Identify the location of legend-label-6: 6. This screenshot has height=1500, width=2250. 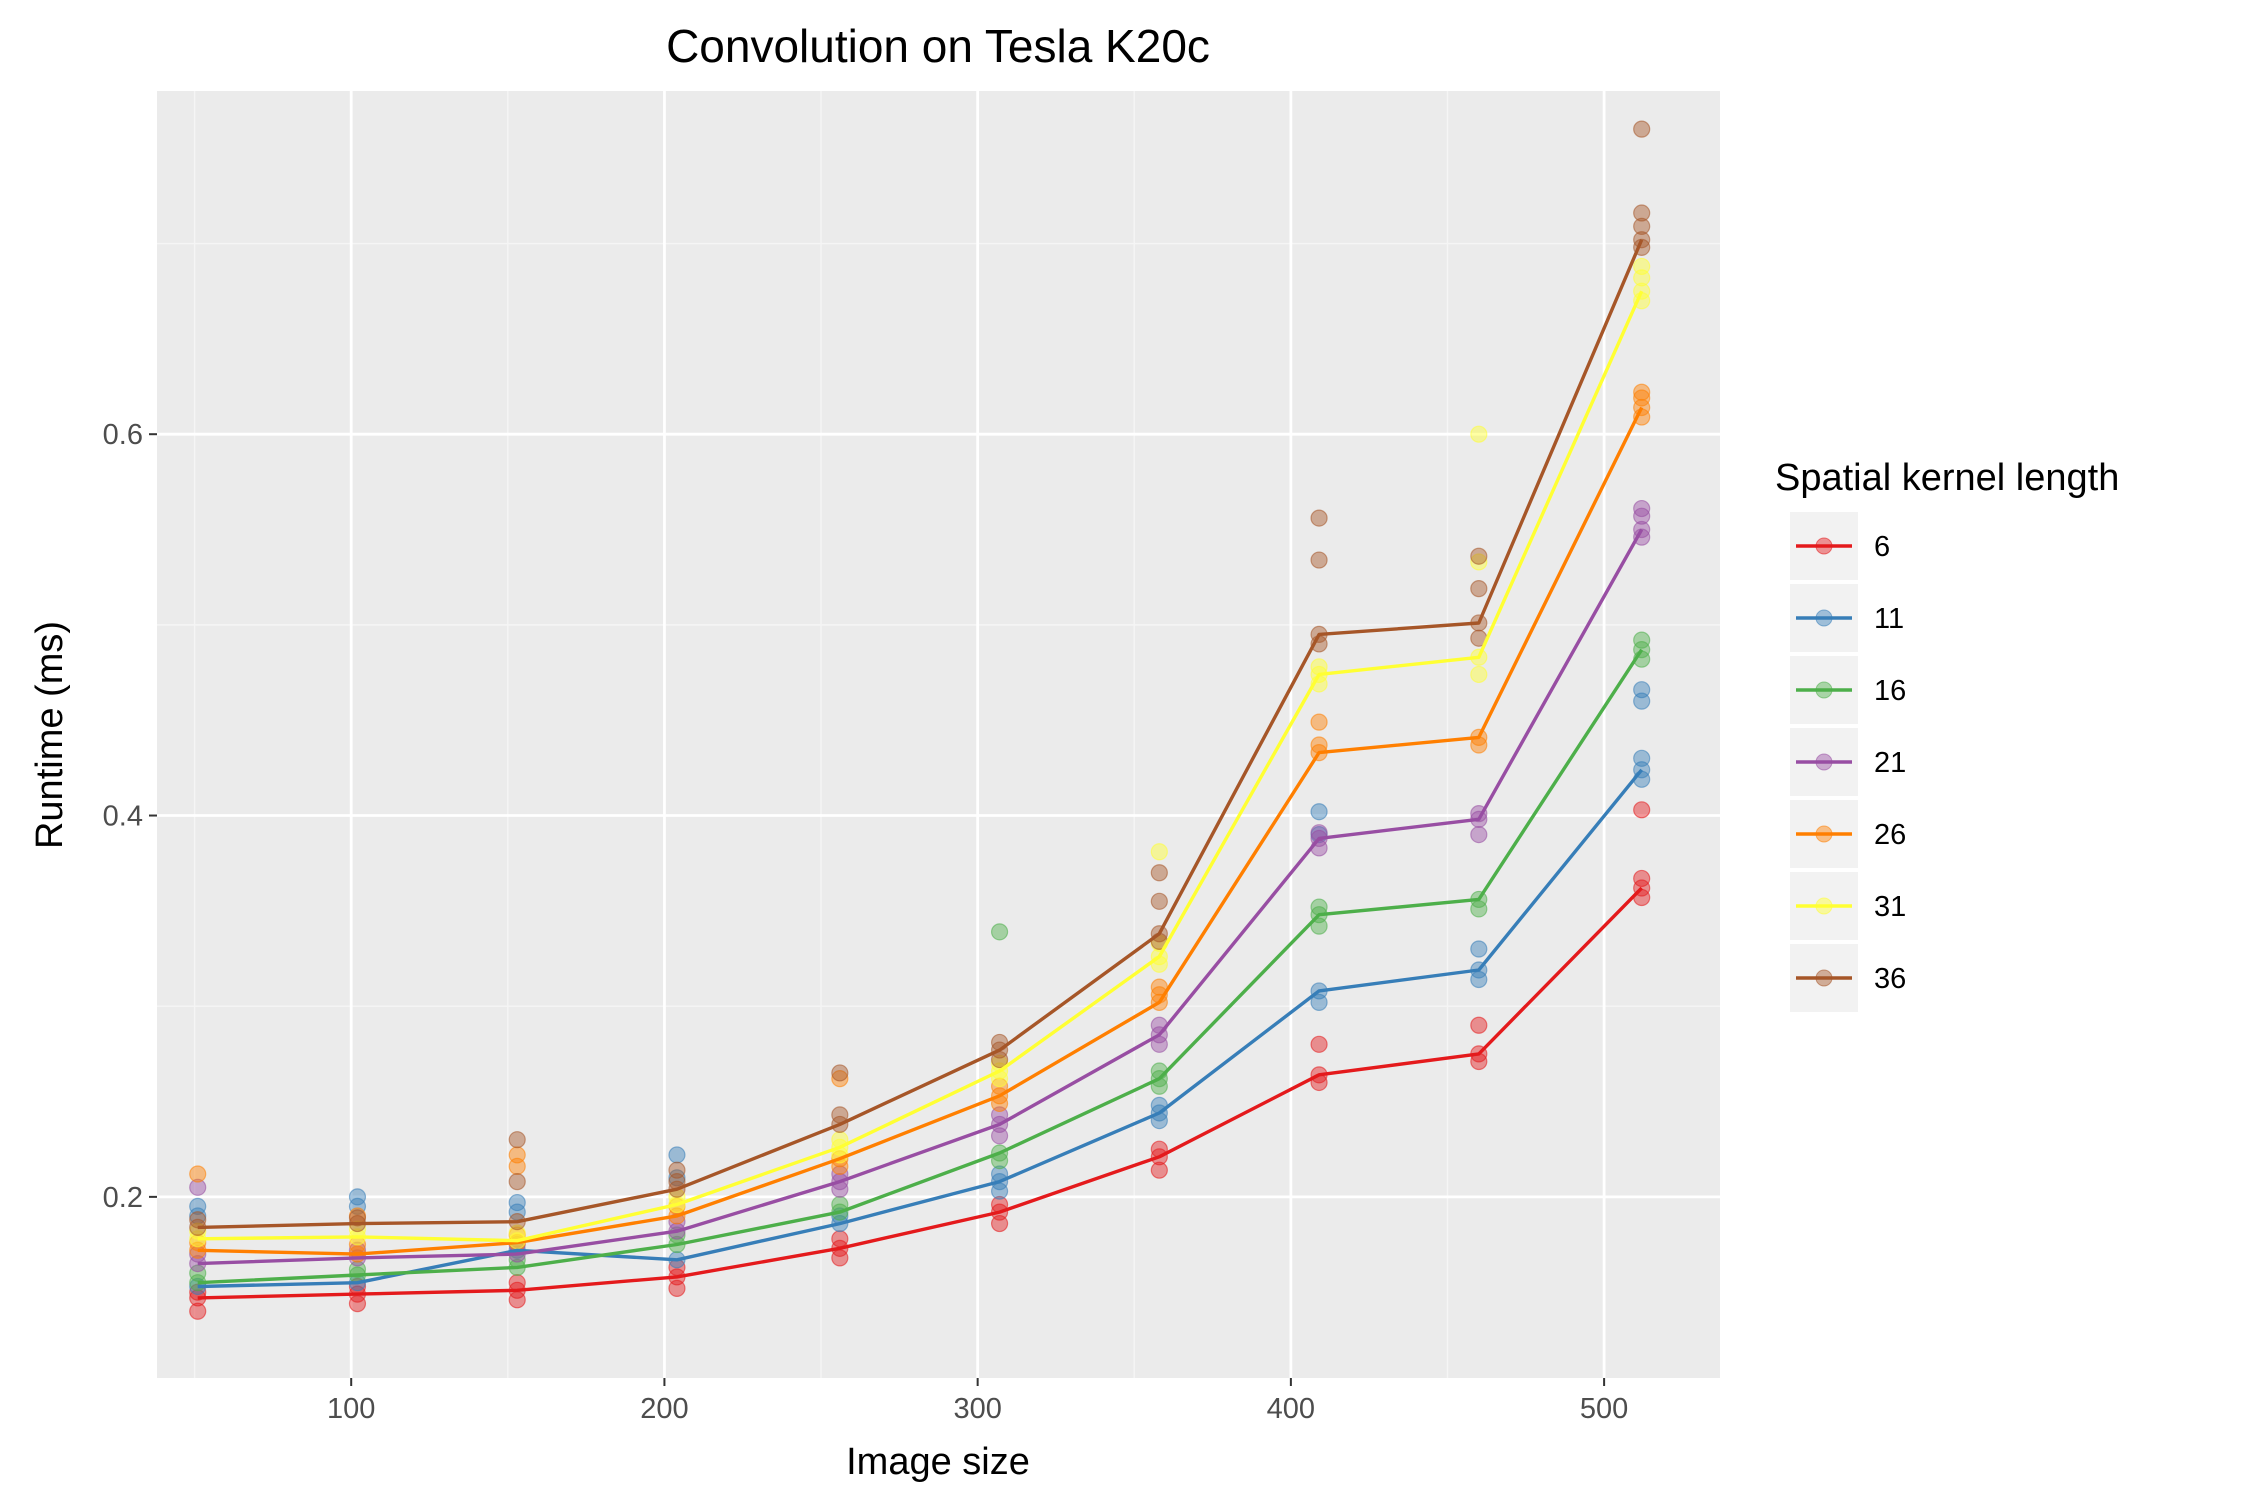
(1882, 547).